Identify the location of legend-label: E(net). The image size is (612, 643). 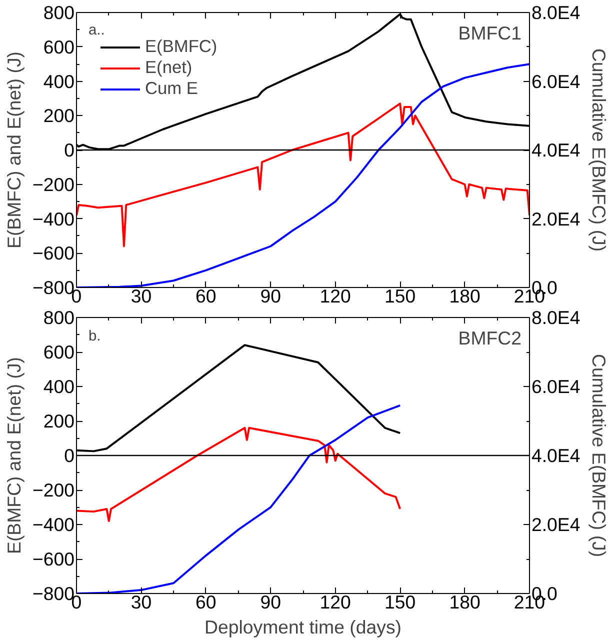
(168, 67).